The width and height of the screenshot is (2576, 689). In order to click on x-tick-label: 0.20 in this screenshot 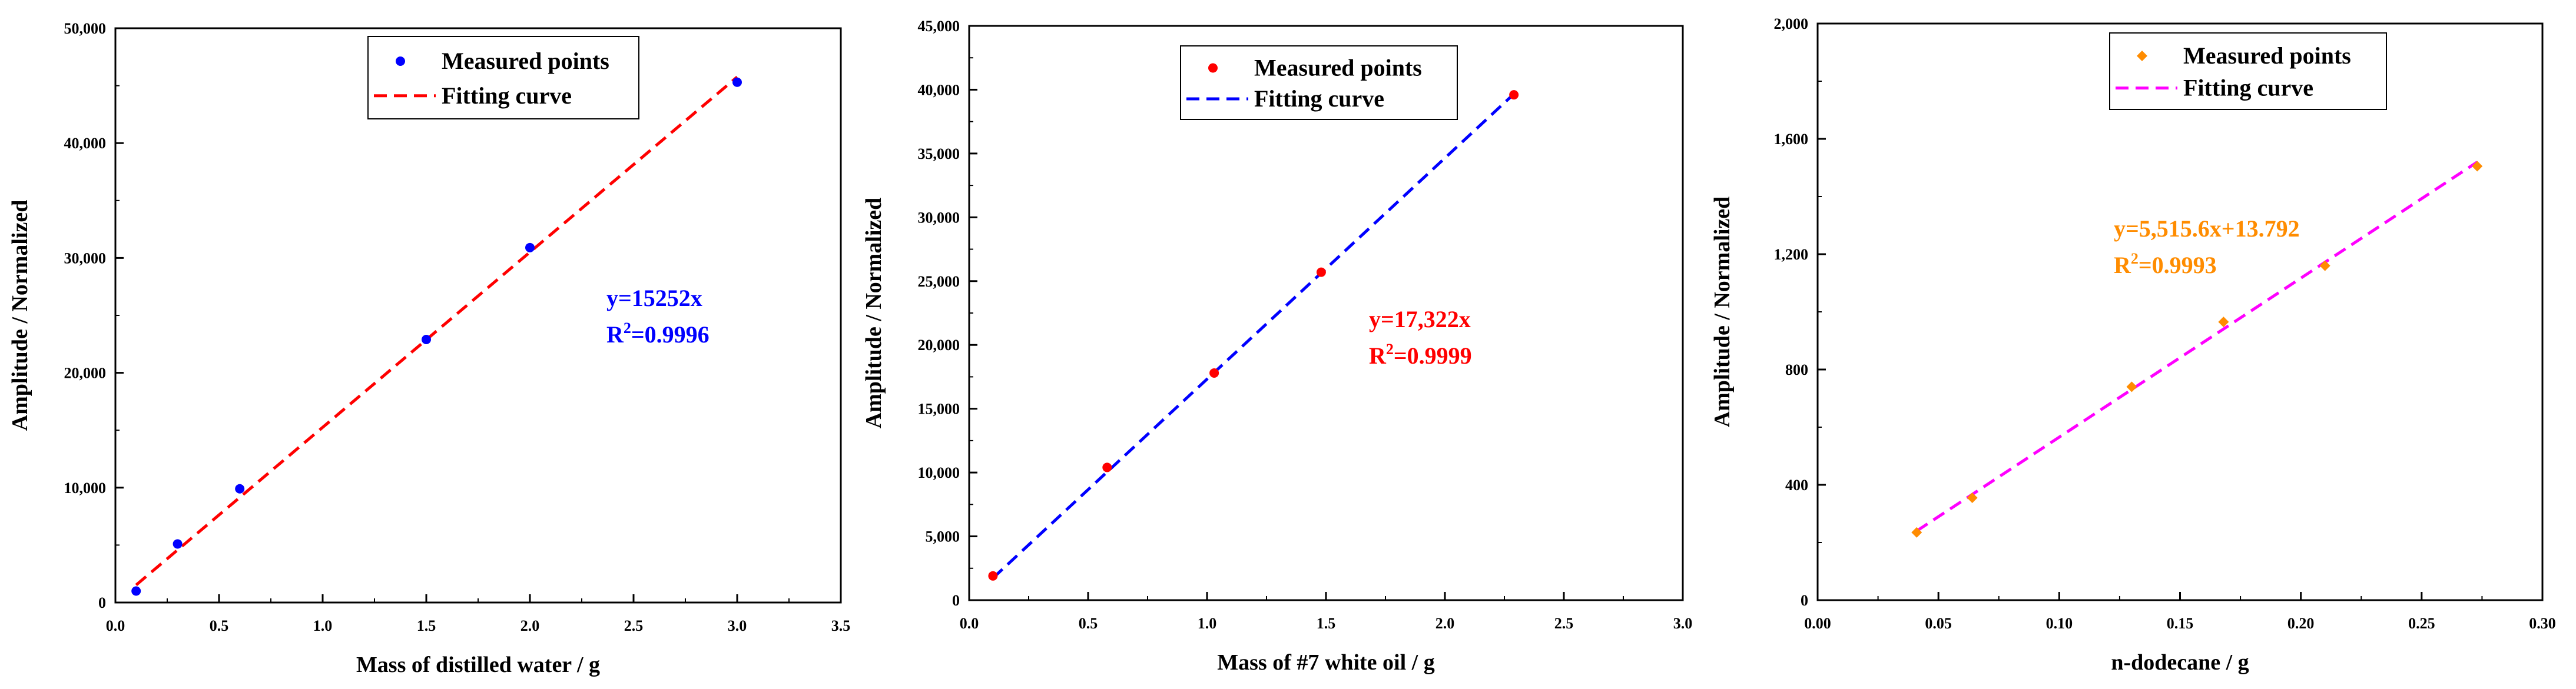, I will do `click(2301, 623)`.